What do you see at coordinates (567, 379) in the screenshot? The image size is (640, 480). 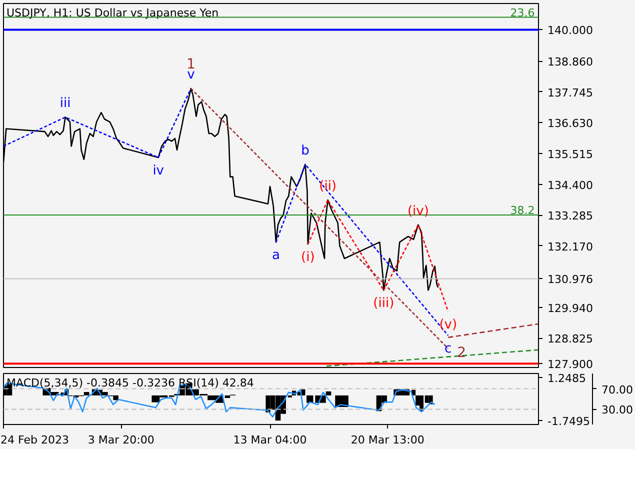 I see `y-tick-label: 1.2485` at bounding box center [567, 379].